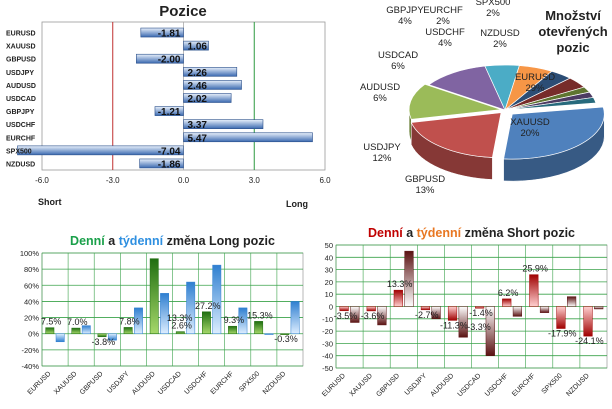  I want to click on pozice-category-label: EURCHF, so click(21, 138).